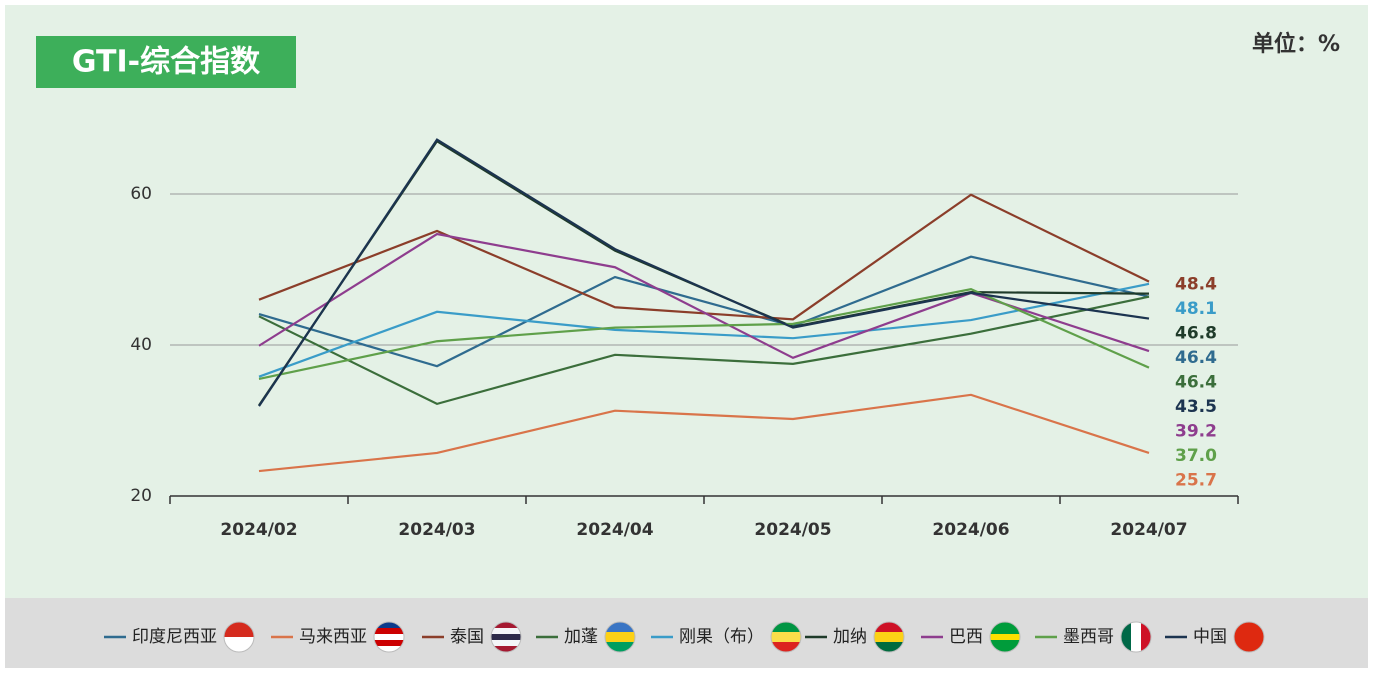  Describe the element at coordinates (1296, 44) in the screenshot. I see `unit-label: 单位：%` at that location.